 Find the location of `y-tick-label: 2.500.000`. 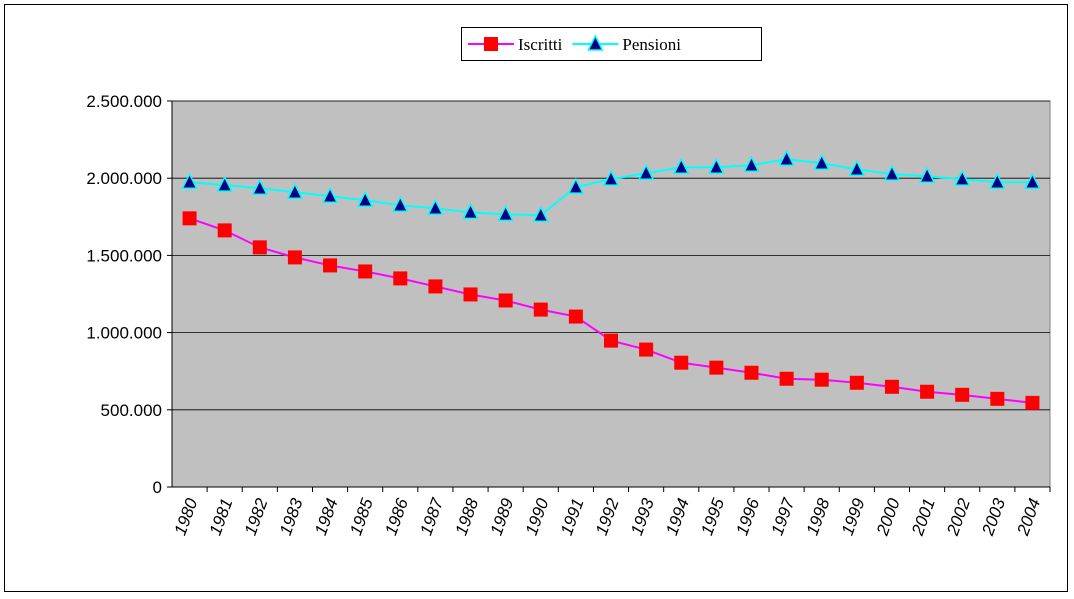

y-tick-label: 2.500.000 is located at coordinates (124, 101).